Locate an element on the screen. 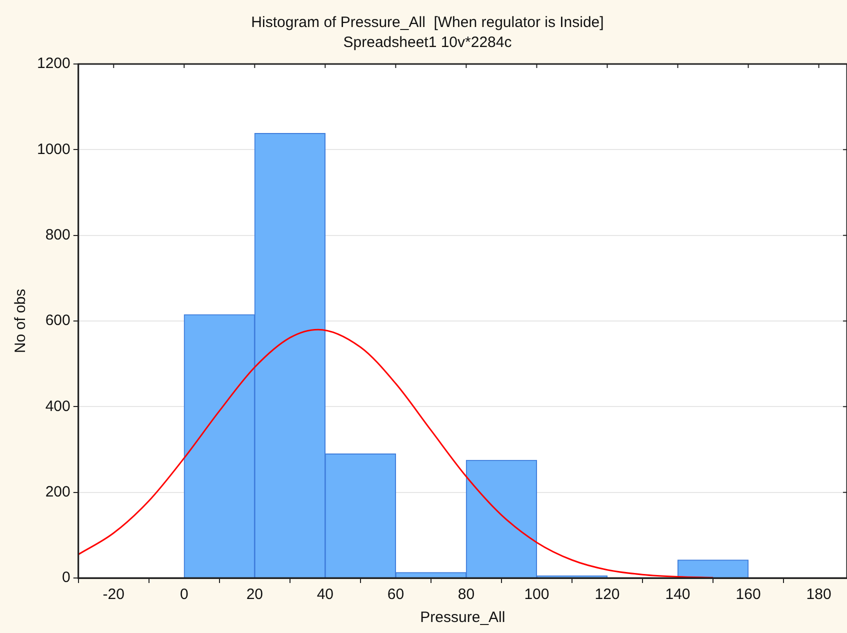 The image size is (847, 633). x-tick-label: 180 is located at coordinates (819, 595).